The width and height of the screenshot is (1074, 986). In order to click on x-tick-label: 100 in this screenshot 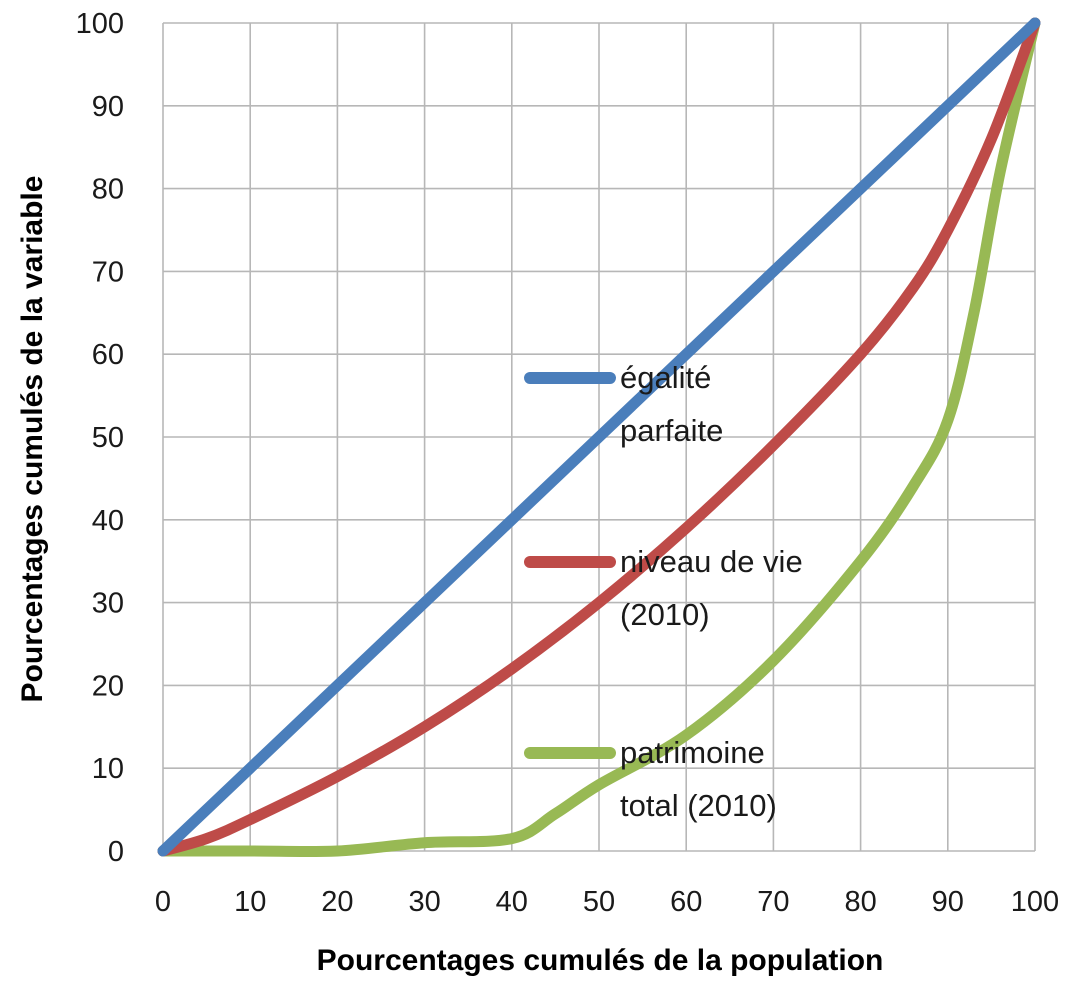, I will do `click(1035, 902)`.